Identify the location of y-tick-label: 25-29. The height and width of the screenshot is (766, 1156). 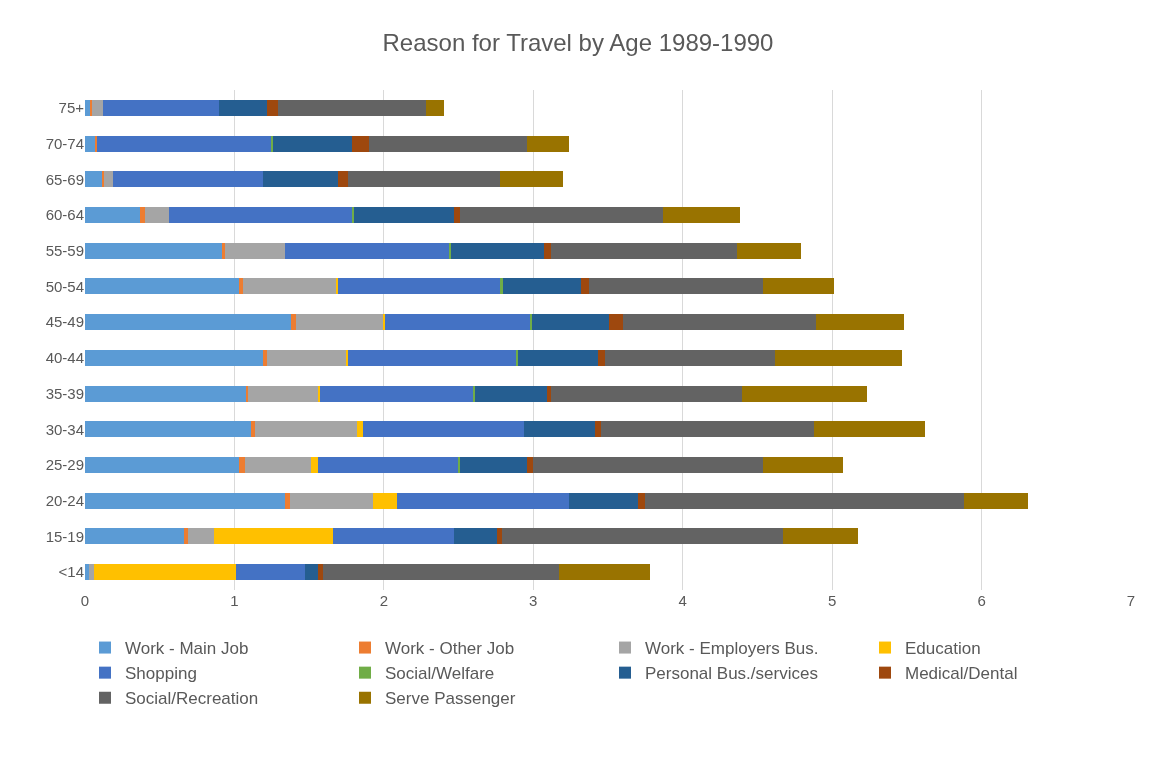
(64, 465).